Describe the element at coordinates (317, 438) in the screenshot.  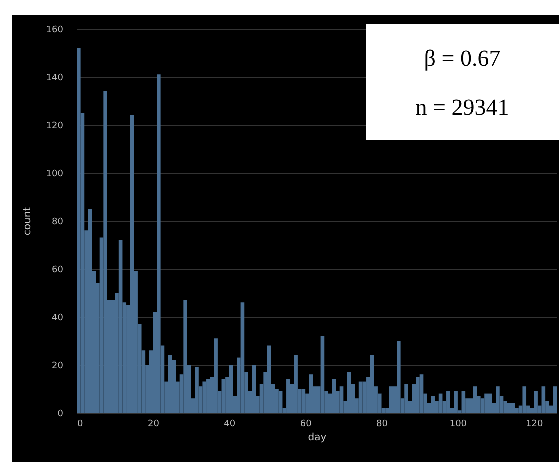
I see `x-axis-title: day` at that location.